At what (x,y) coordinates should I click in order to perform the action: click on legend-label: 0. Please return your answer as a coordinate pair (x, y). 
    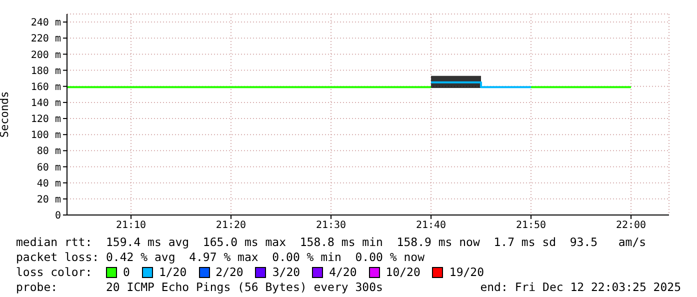
    Looking at the image, I should click on (126, 272).